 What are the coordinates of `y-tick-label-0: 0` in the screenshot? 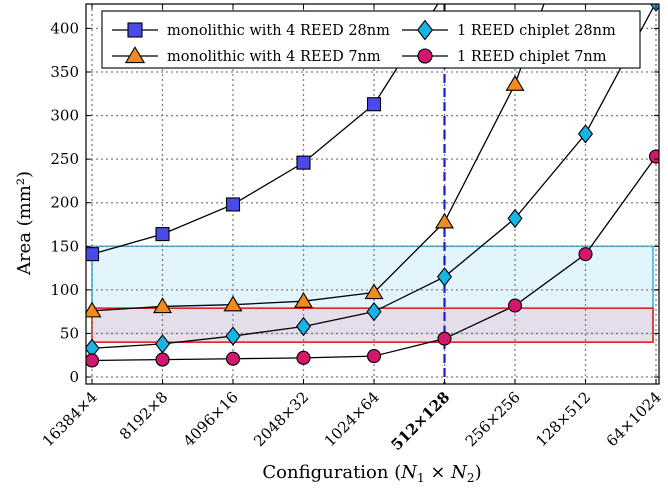 It's located at (74, 377).